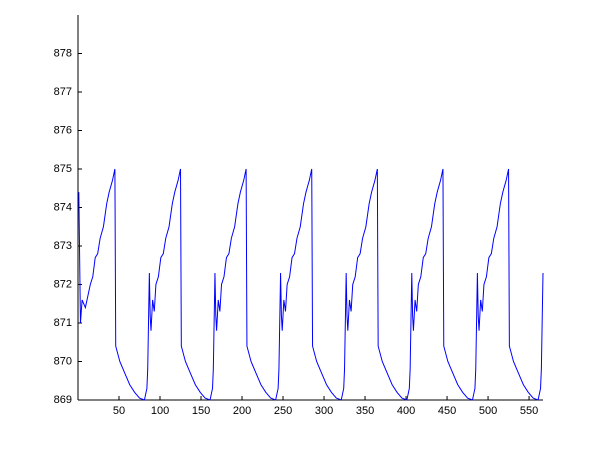 This screenshot has height=450, width=600. I want to click on y-tick-label: 872, so click(63, 284).